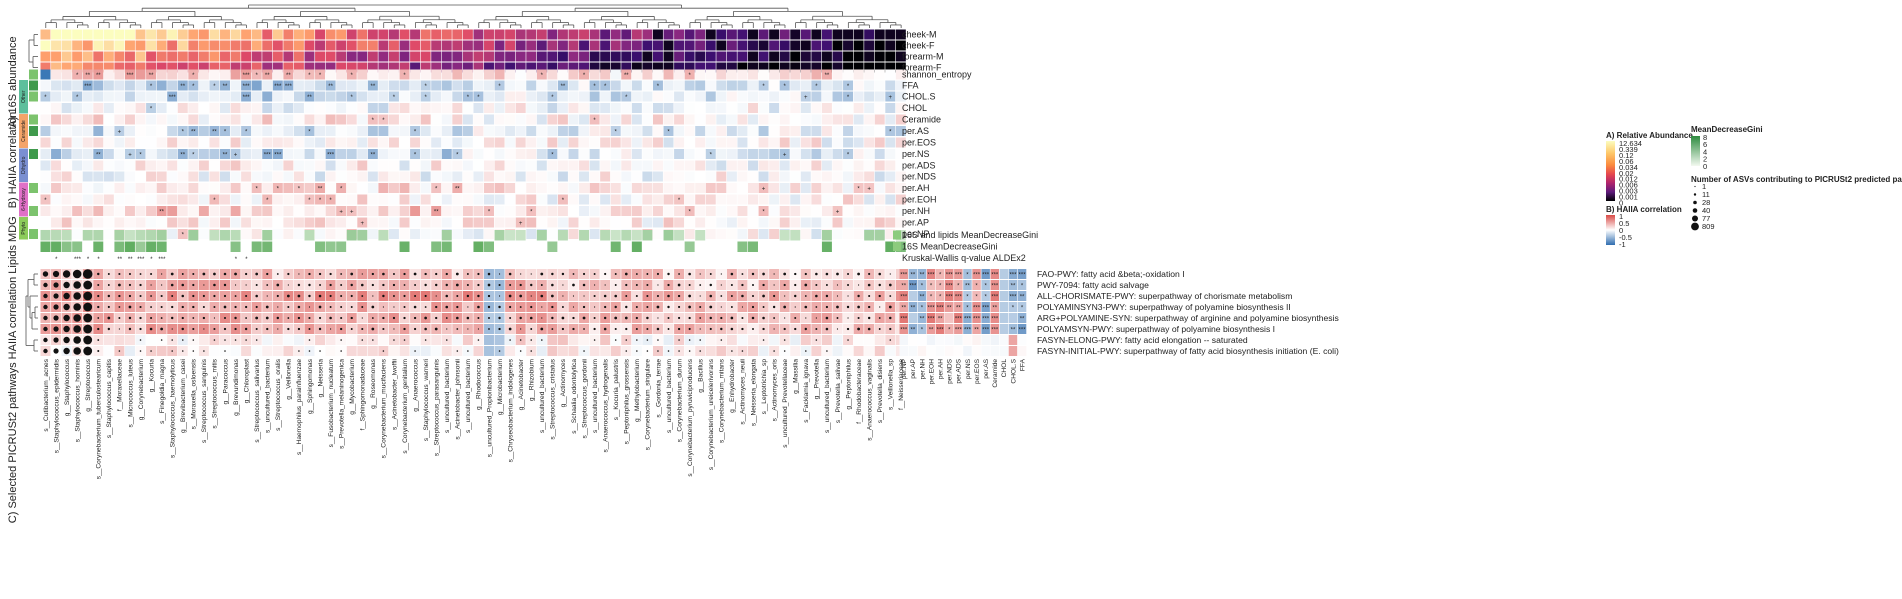 The height and width of the screenshot is (599, 1902). I want to click on significance-marker: +, so click(764, 190).